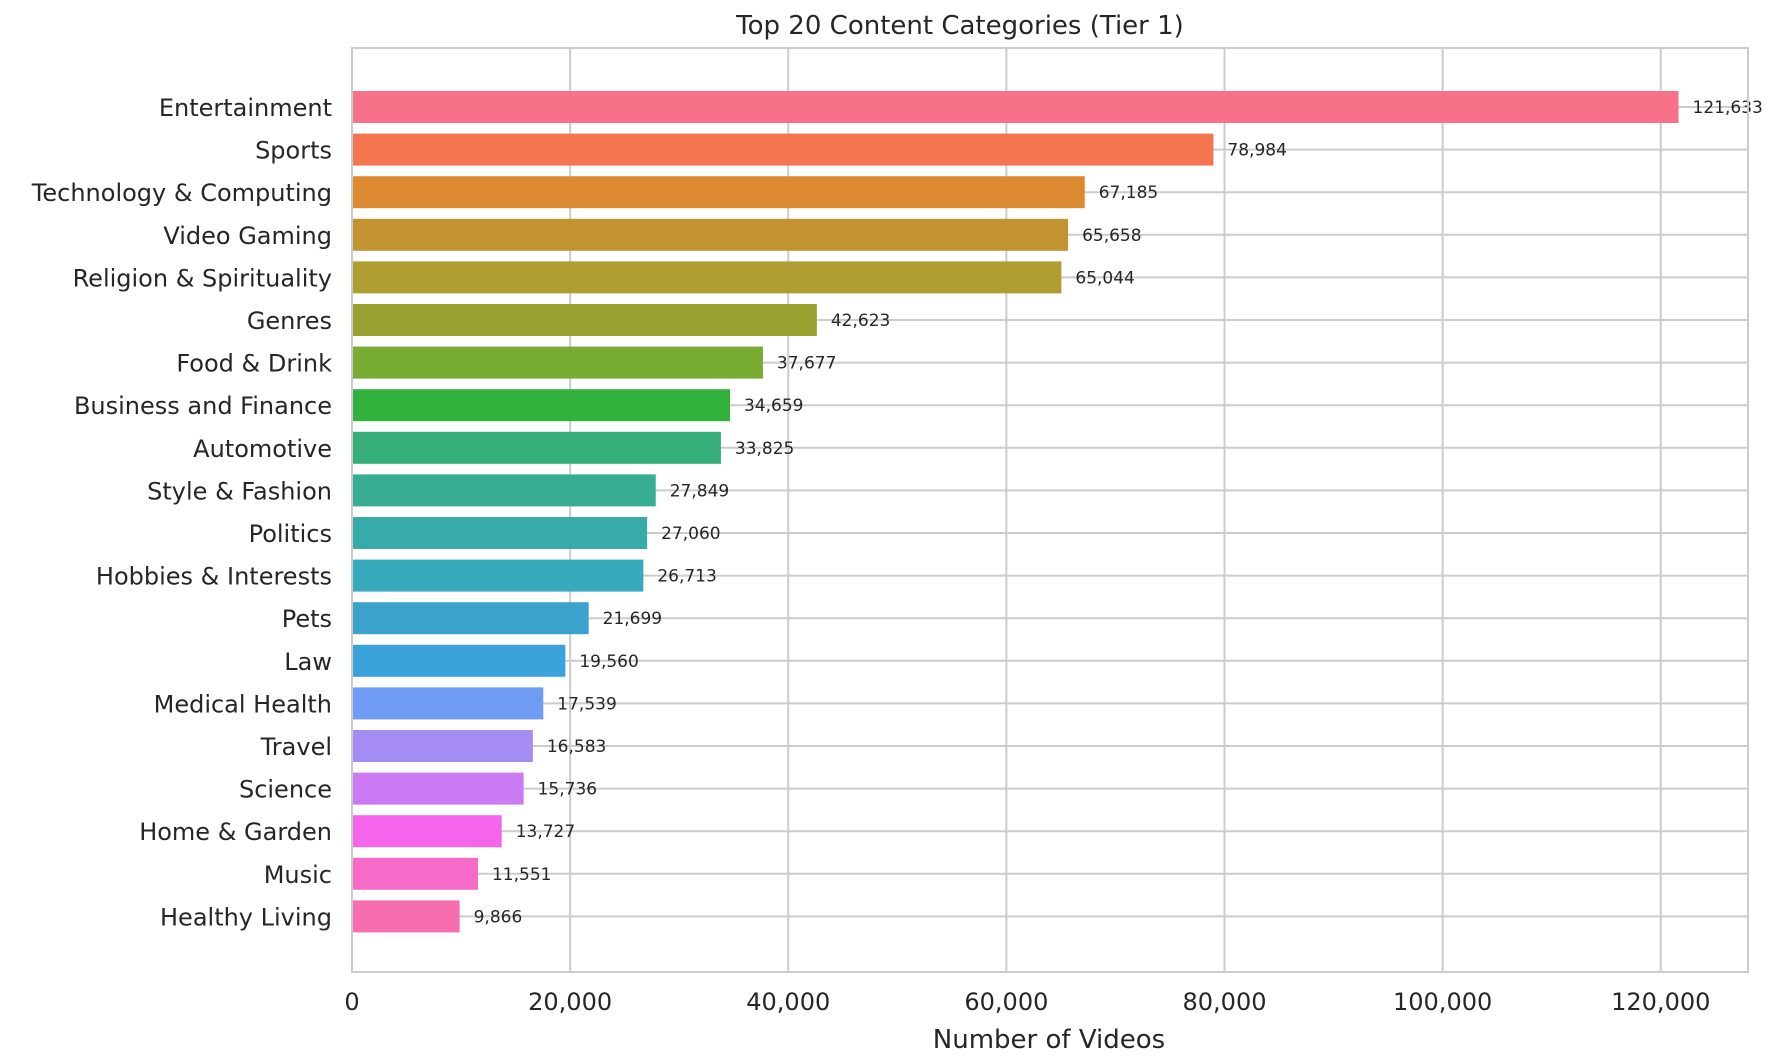  I want to click on category-label: Automotive, so click(262, 449).